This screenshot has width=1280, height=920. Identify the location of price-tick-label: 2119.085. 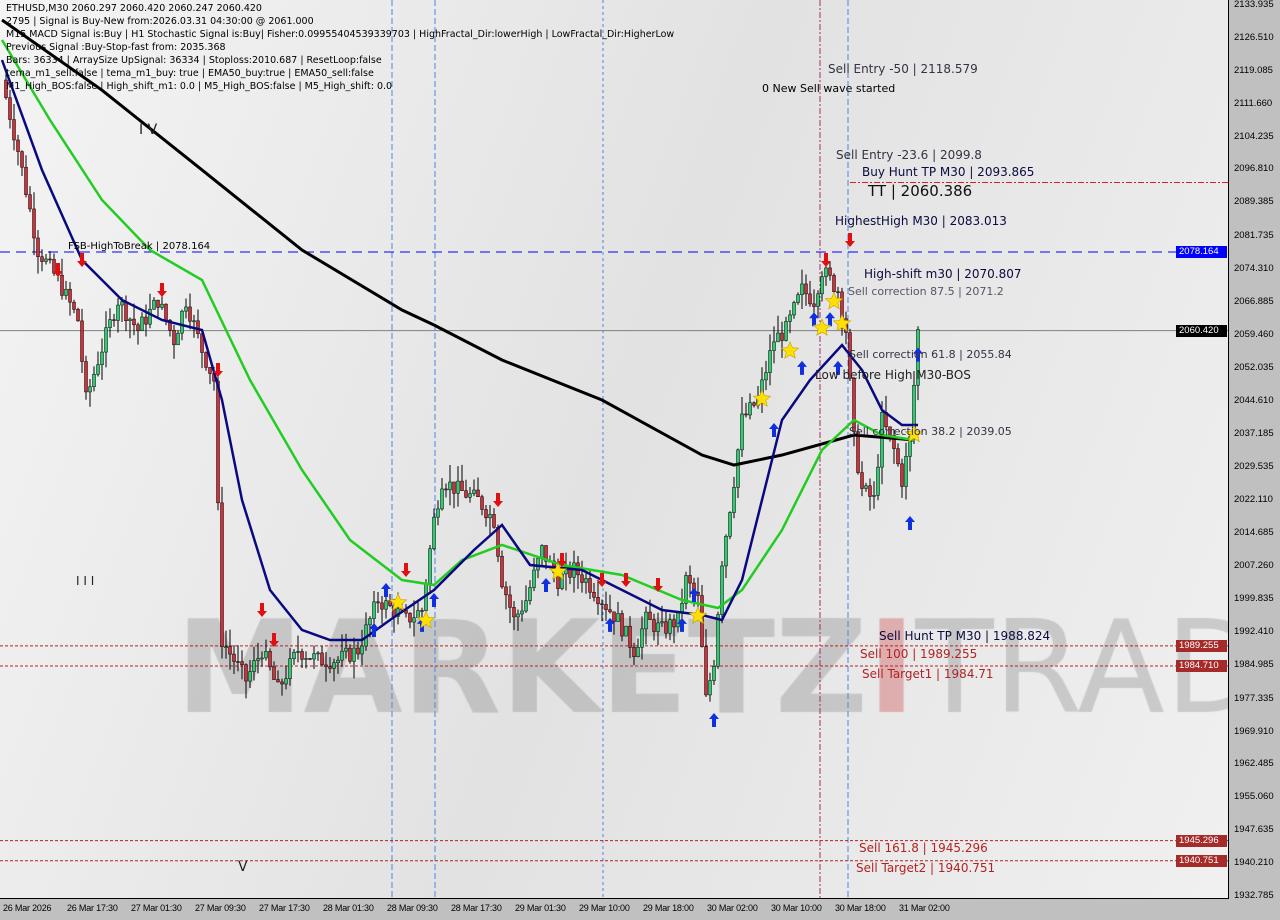
(1253, 70).